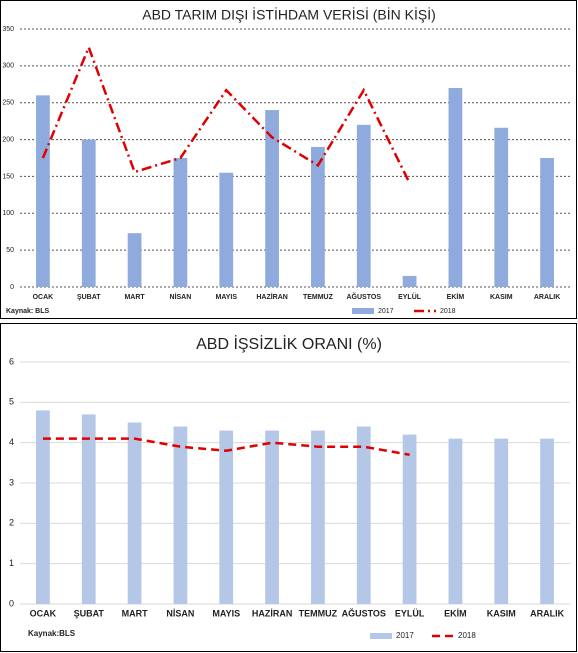 This screenshot has width=578, height=653. I want to click on y-tick-label: 50, so click(10, 250).